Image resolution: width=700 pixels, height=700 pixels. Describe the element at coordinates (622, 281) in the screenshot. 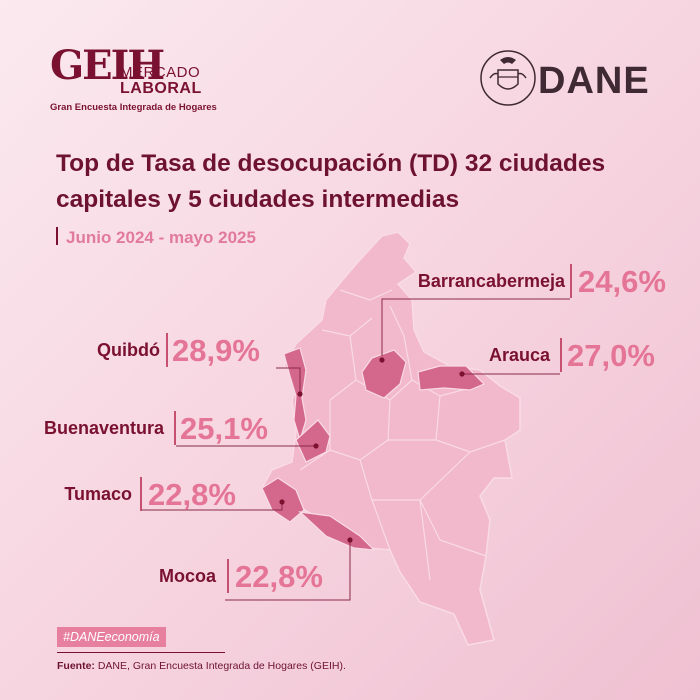

I see `city-value: 24,6%` at that location.